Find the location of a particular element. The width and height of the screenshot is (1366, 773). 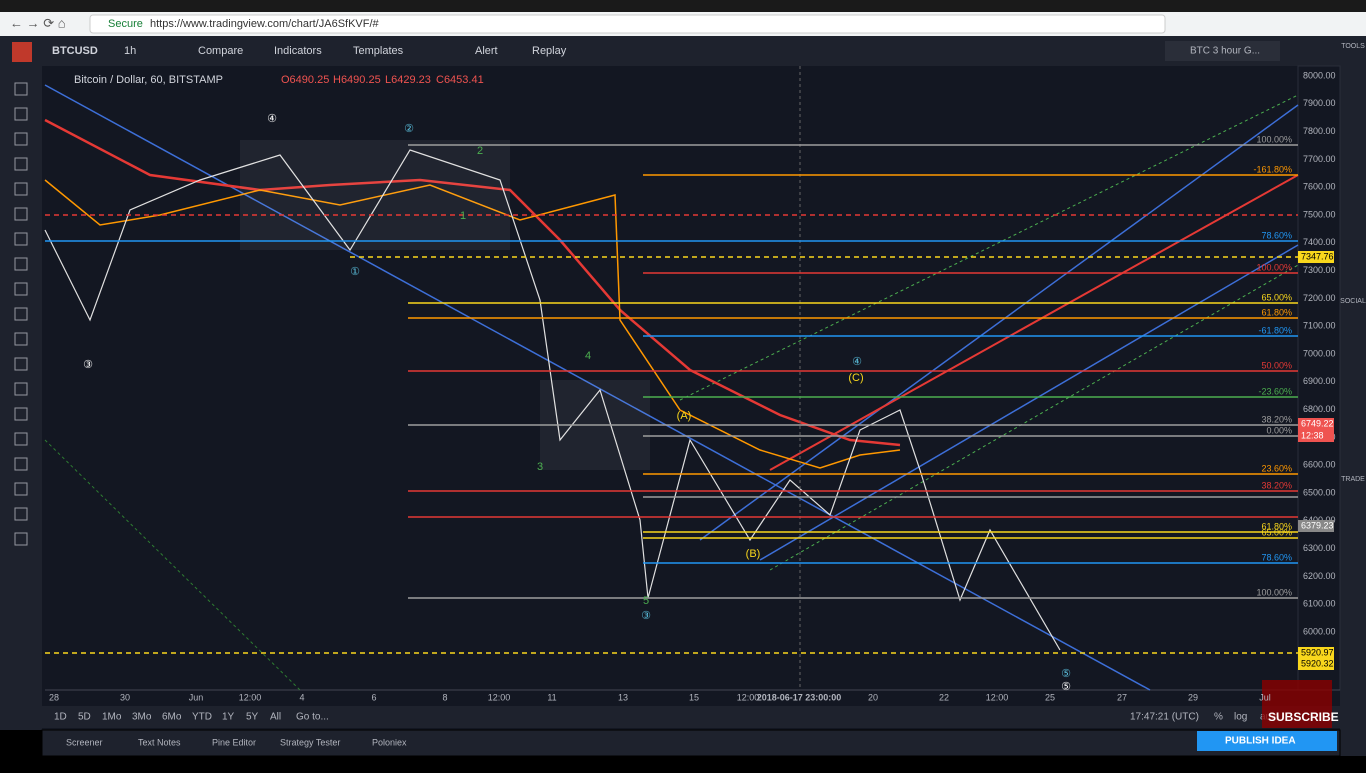

fib-label: 100.00% is located at coordinates (1274, 592).